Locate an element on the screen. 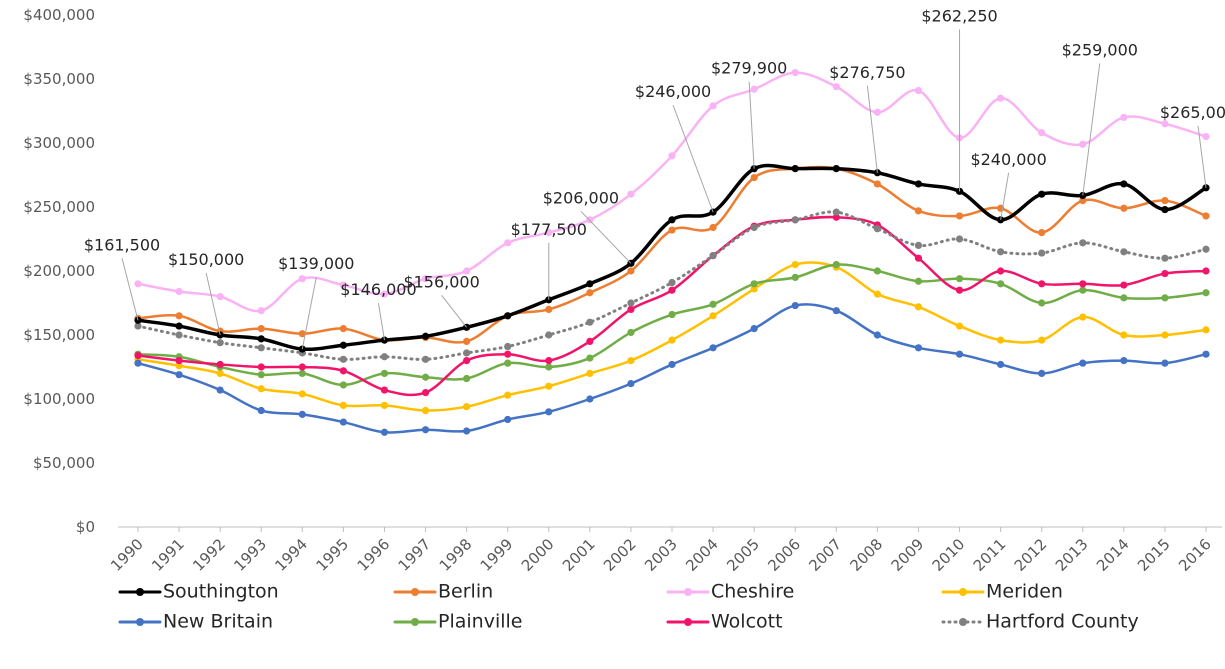  x-tick-label: 1992 is located at coordinates (209, 555).